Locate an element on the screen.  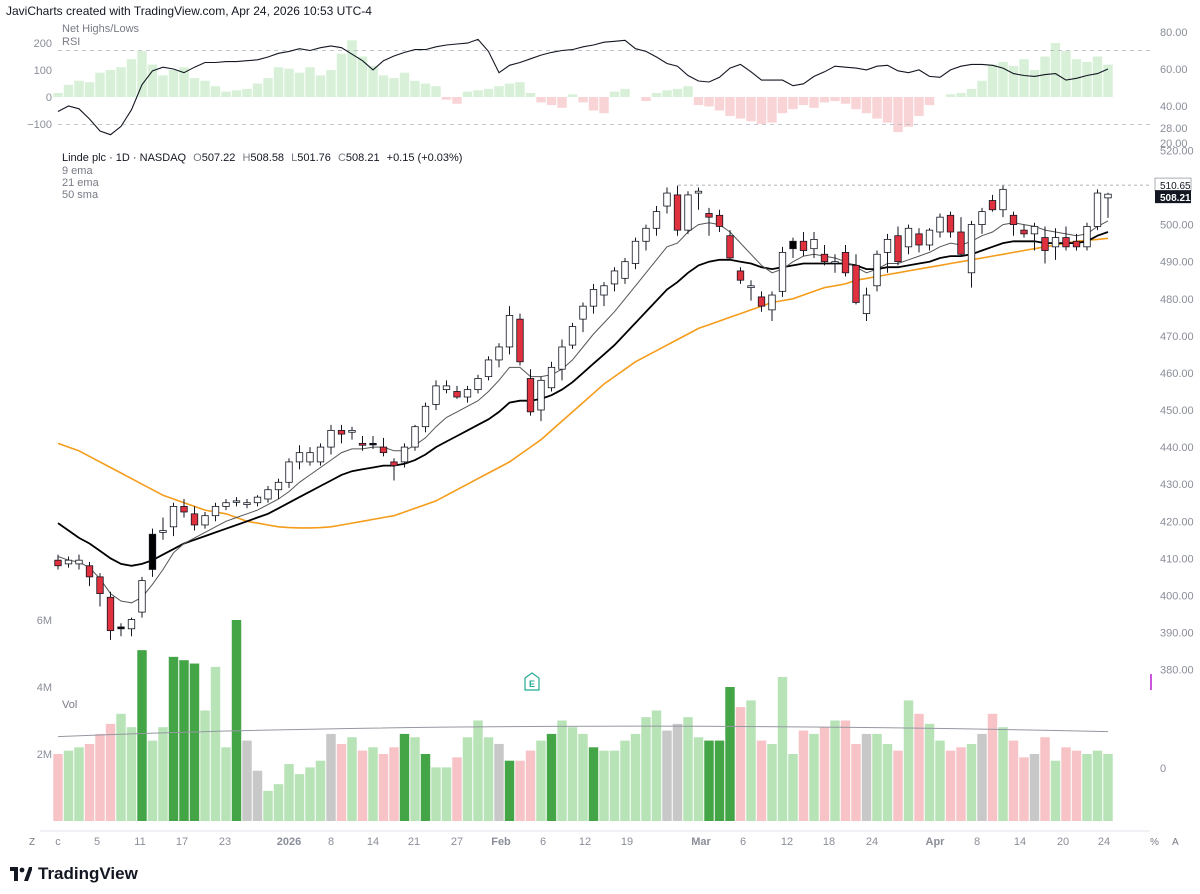
time-tick: Mar is located at coordinates (701, 842).